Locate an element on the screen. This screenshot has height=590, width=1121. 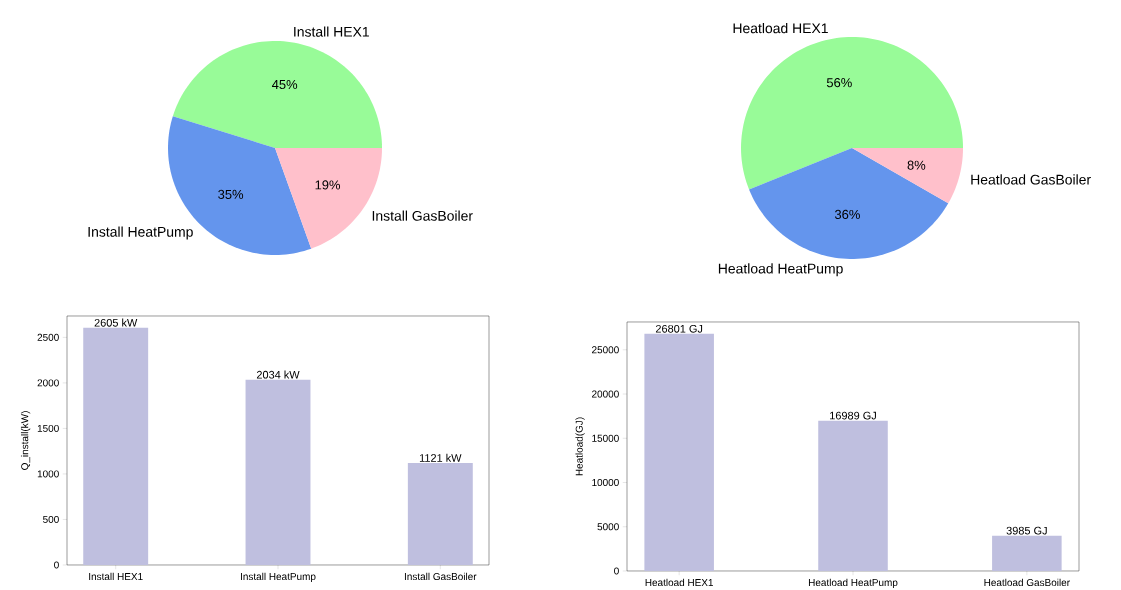
slice-label: Heatload HEX1 is located at coordinates (780, 28).